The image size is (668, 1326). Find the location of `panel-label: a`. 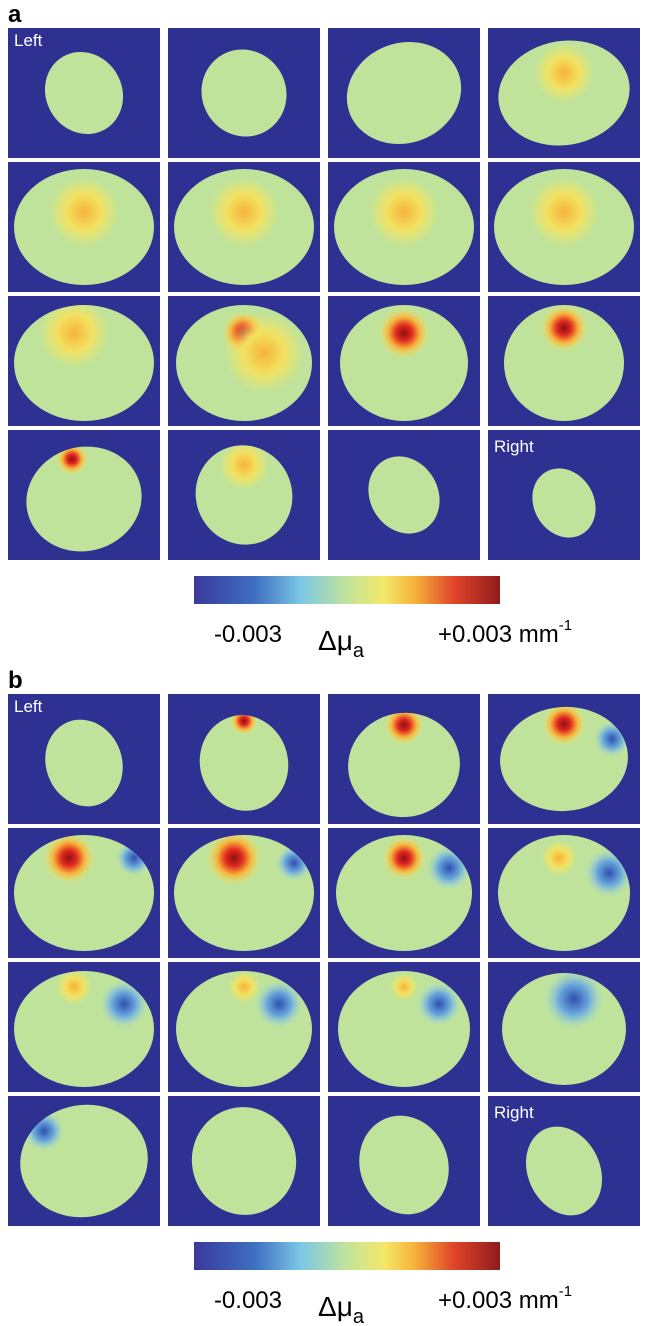

panel-label: a is located at coordinates (15, 14).